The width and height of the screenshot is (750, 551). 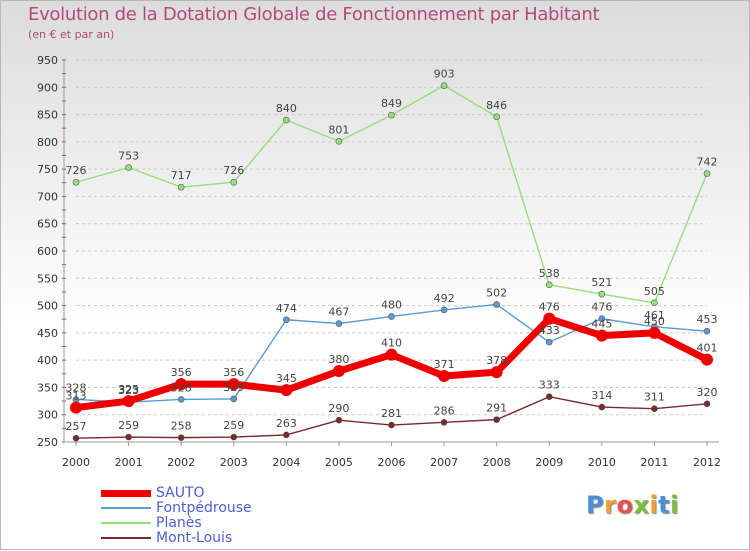 What do you see at coordinates (47, 87) in the screenshot?
I see `y-tick-label: 900` at bounding box center [47, 87].